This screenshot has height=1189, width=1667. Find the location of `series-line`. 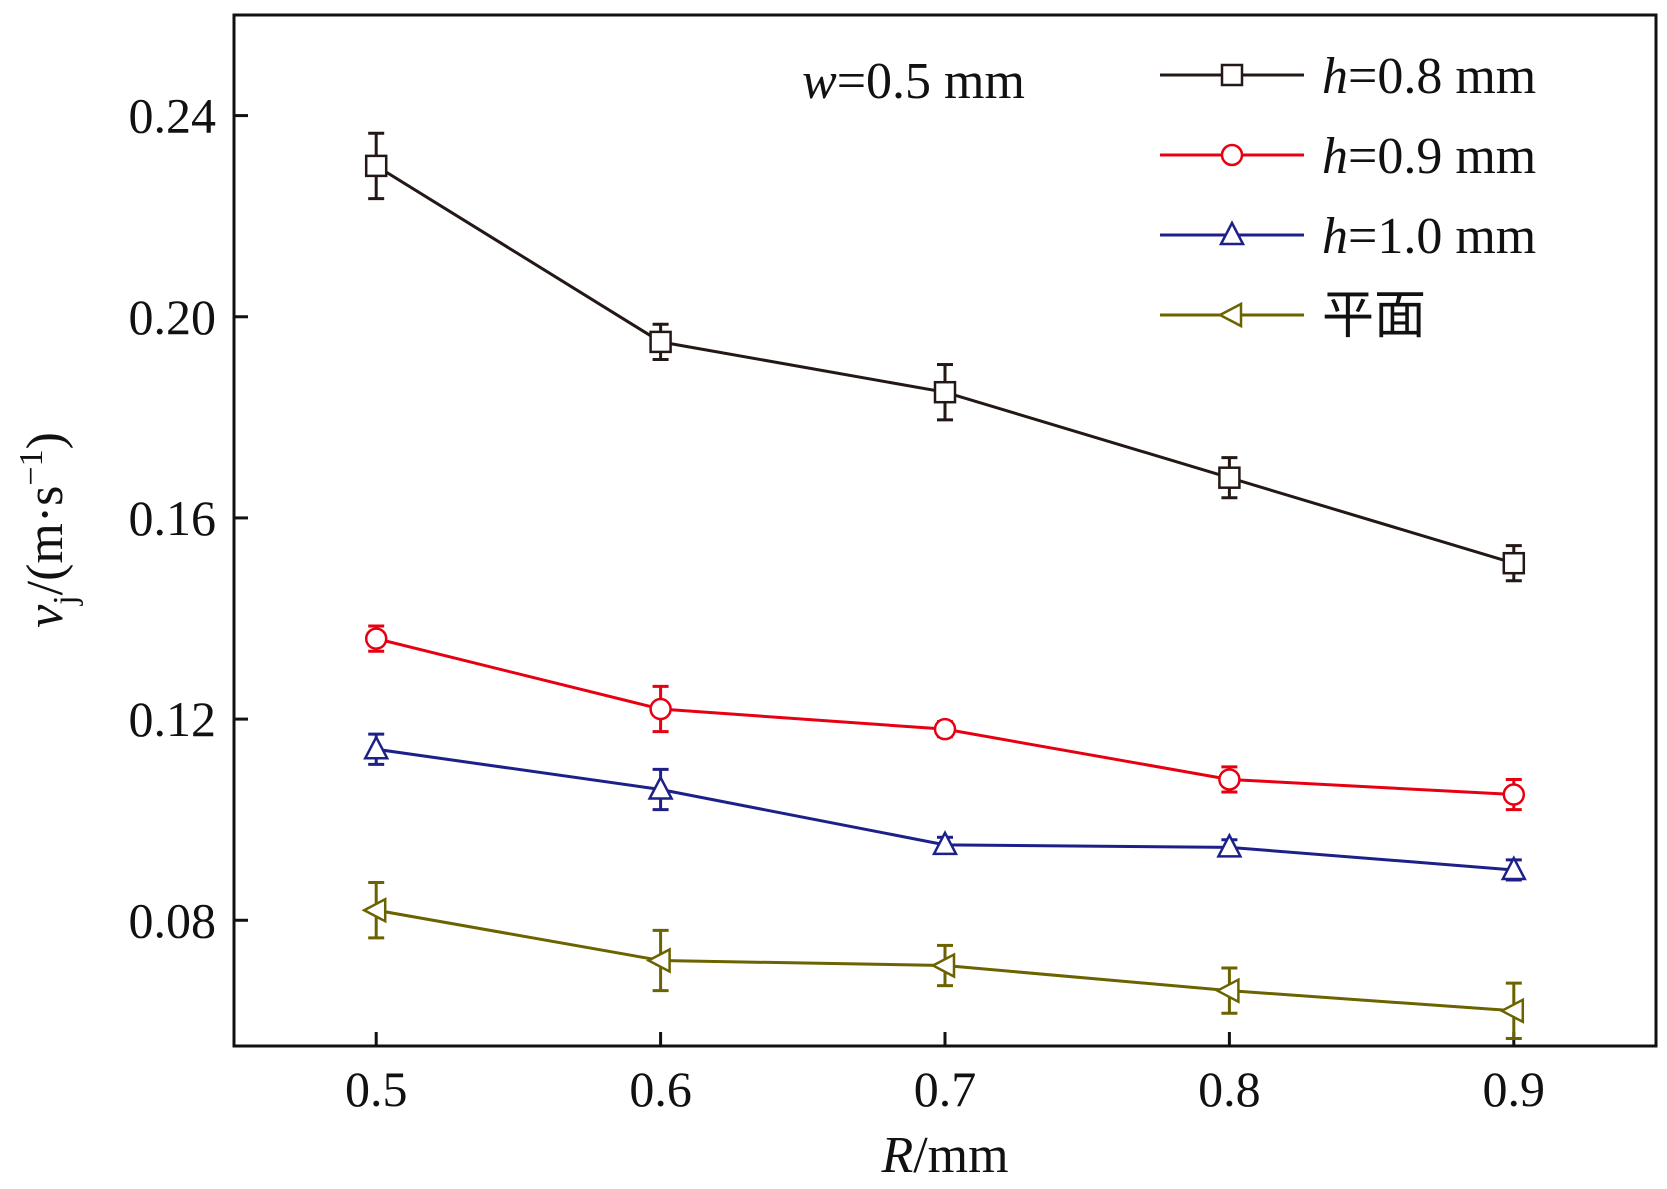

series-line is located at coordinates (944, 717).